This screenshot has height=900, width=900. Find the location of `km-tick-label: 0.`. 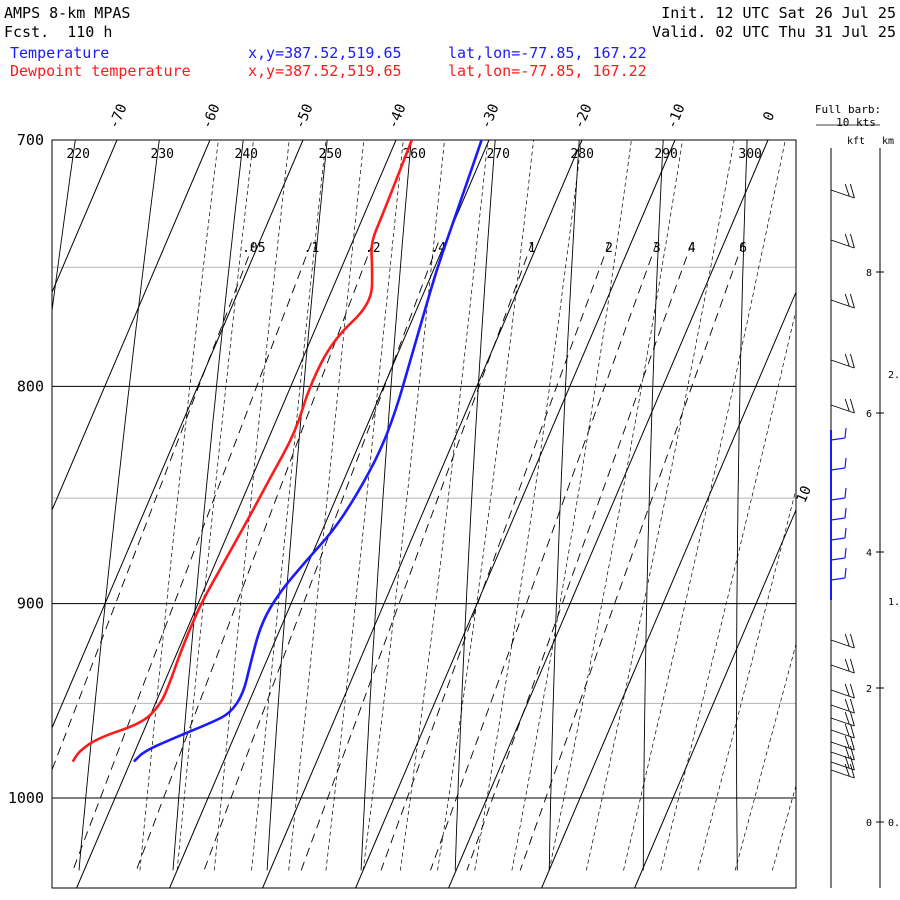

km-tick-label: 0. is located at coordinates (894, 823).